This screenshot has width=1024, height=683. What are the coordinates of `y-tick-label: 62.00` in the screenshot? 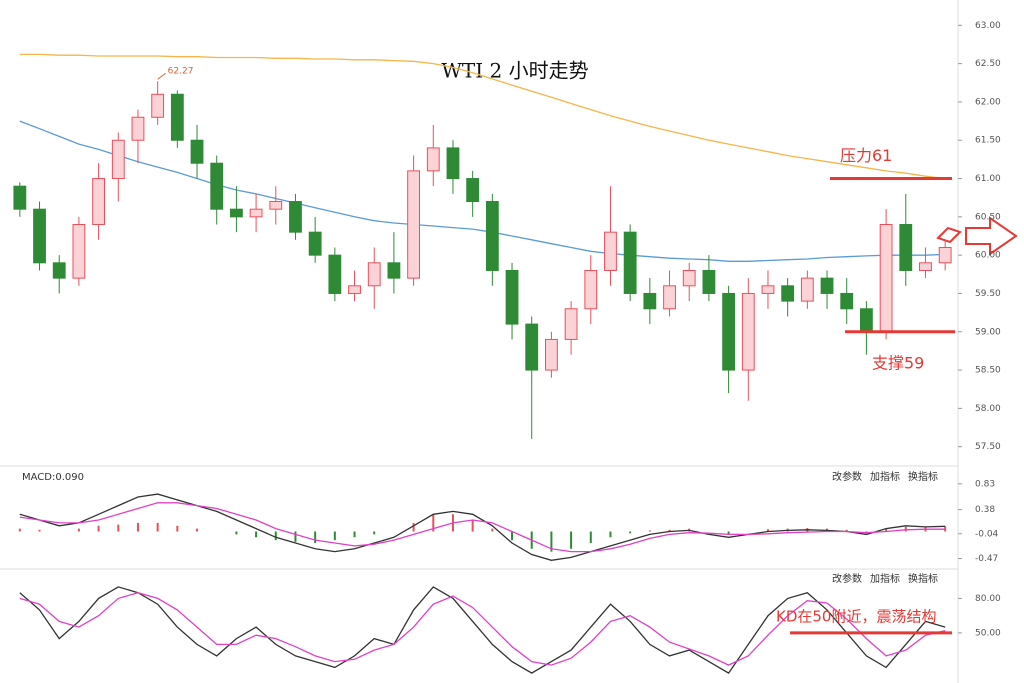 It's located at (988, 102).